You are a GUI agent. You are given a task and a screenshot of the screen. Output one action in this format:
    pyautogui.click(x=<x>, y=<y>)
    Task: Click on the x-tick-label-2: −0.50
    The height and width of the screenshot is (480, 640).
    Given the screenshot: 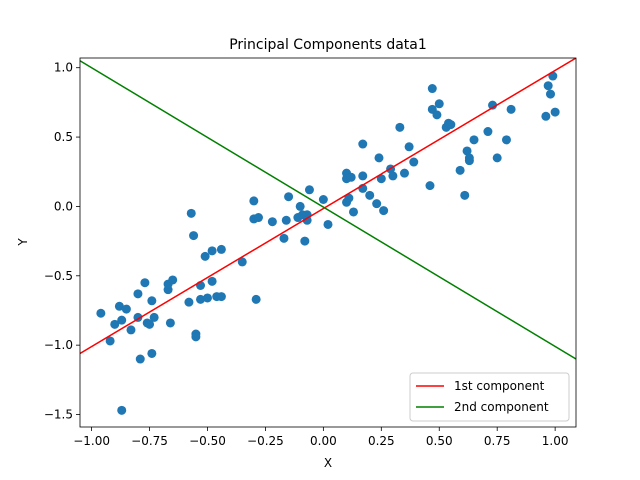 What is the action you would take?
    pyautogui.click(x=207, y=441)
    